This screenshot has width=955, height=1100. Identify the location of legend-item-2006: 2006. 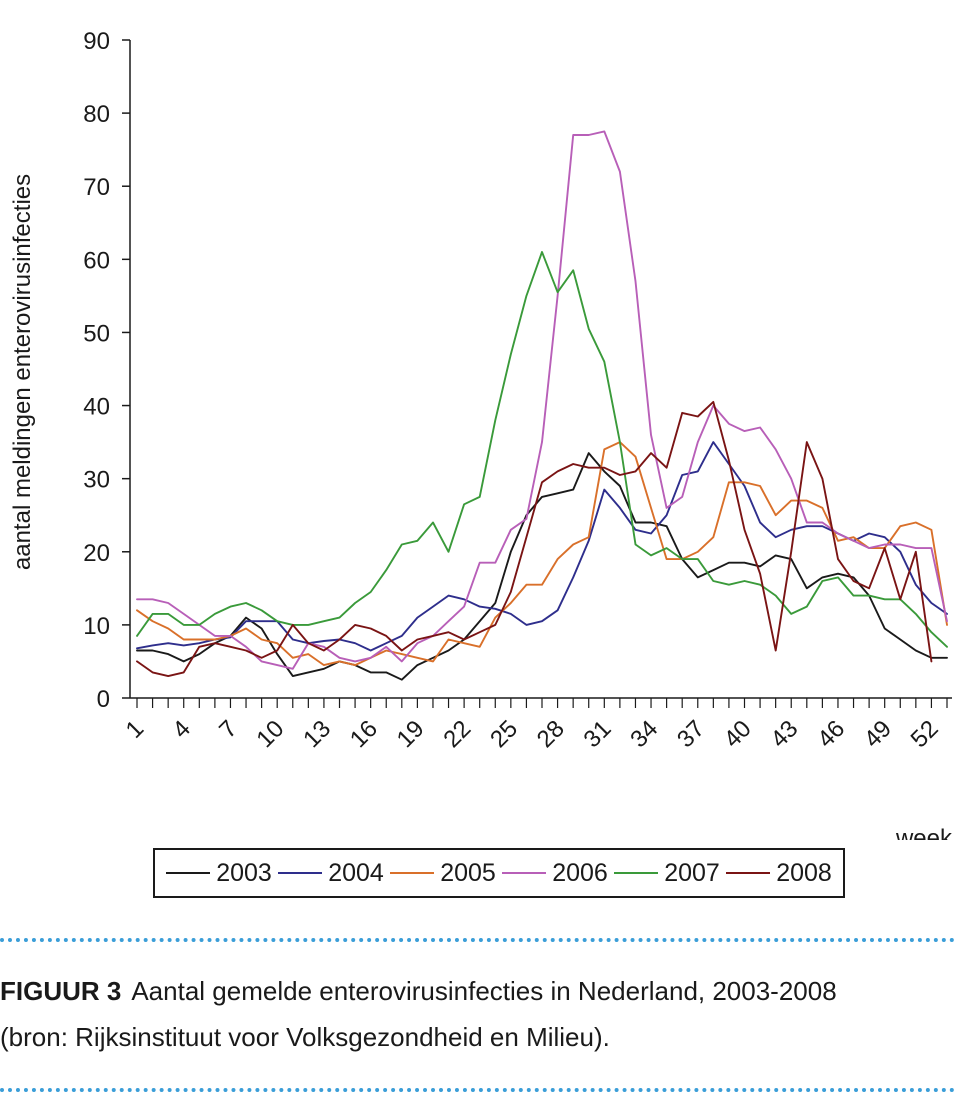
(555, 873).